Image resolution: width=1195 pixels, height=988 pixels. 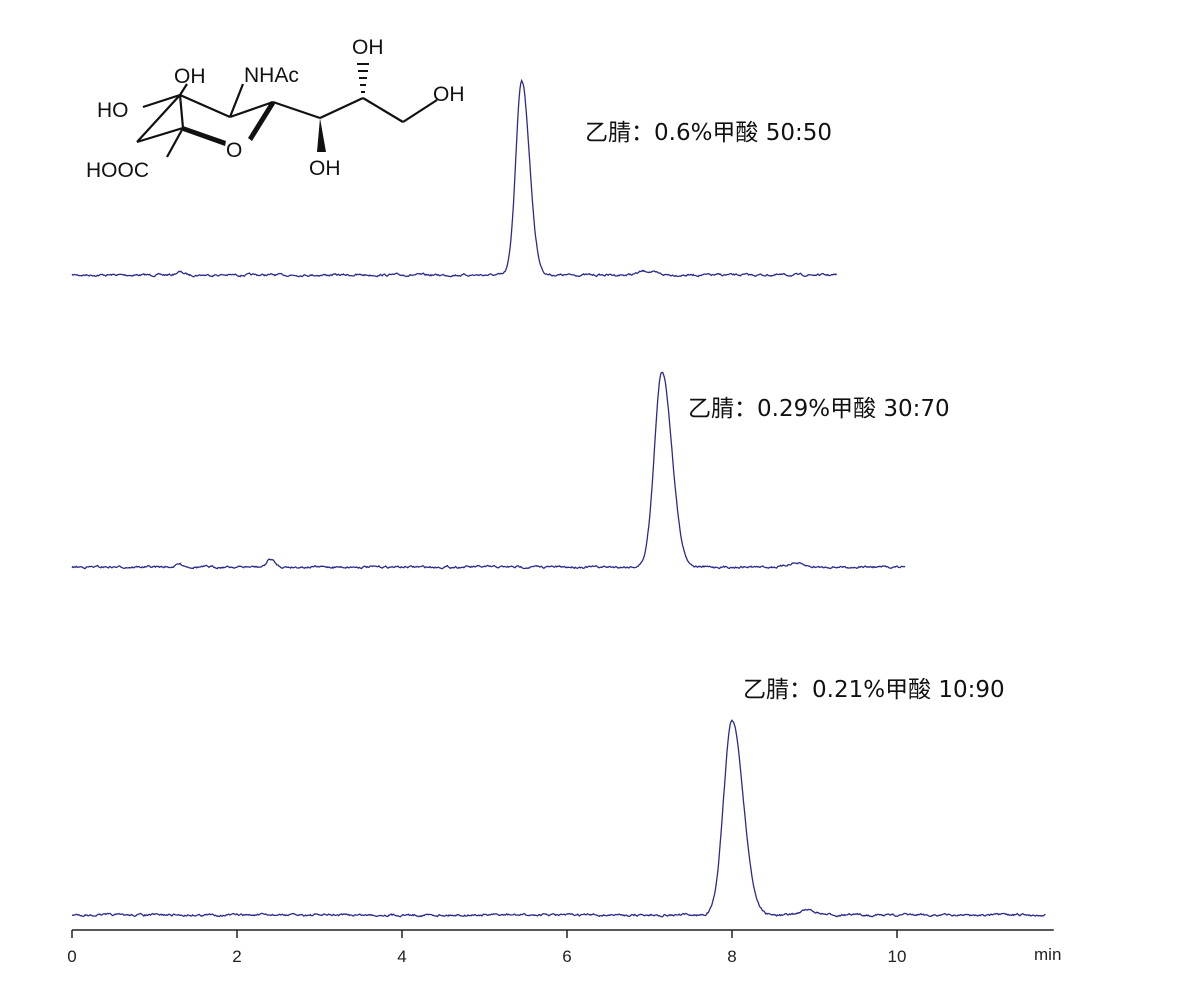 I want to click on svg-text: HOOC, so click(x=117, y=170).